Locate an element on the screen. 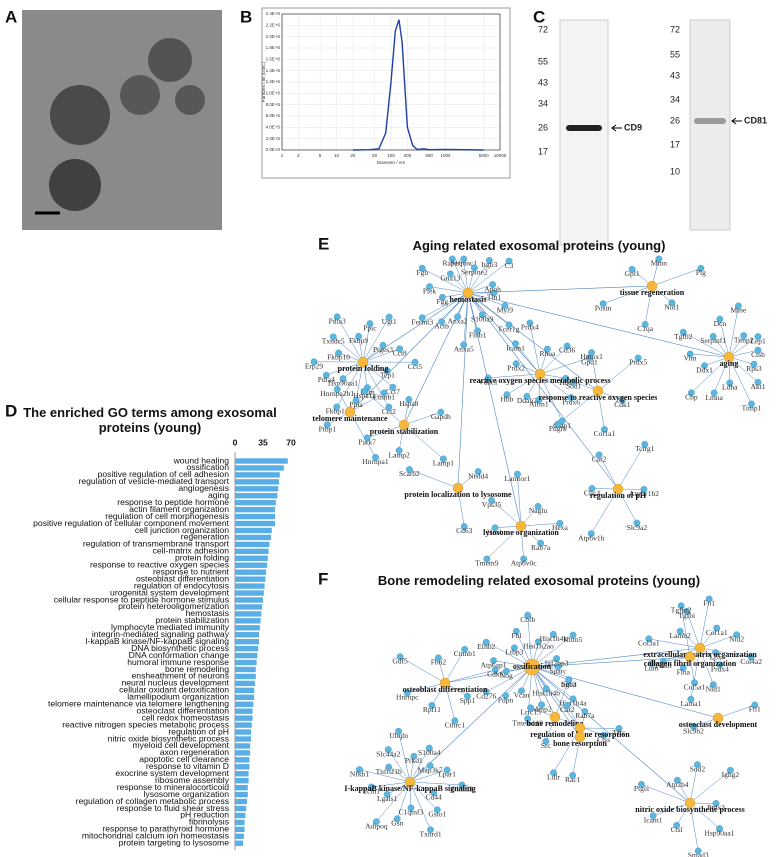 Image resolution: width=778 pixels, height=857 pixels. category-label: integrin-mediated signaling pathway is located at coordinates (161, 634).